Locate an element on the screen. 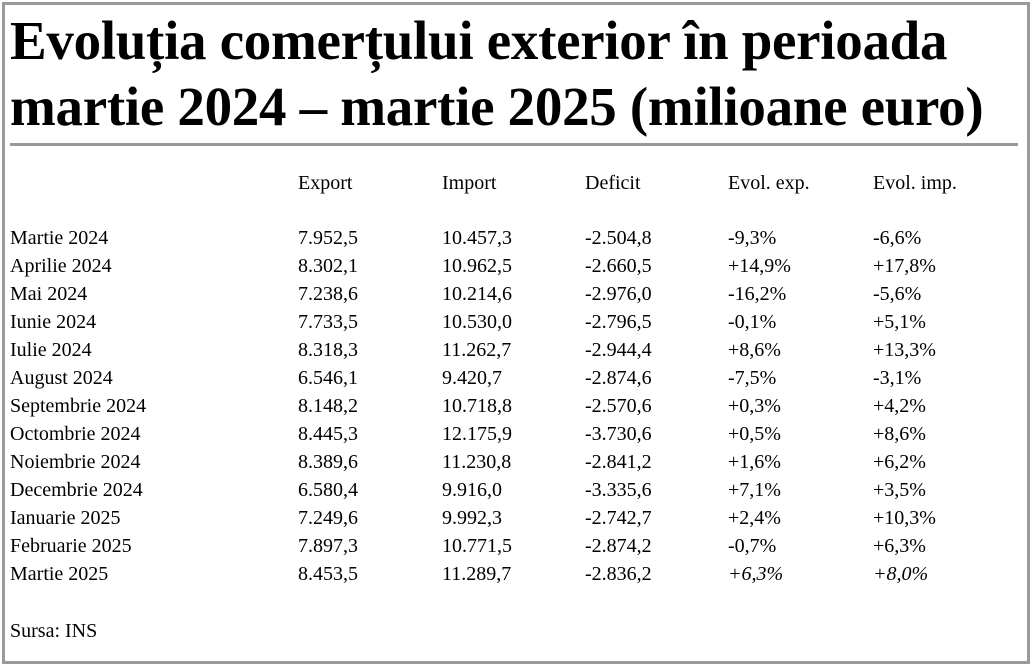 This screenshot has width=1032, height=666. cell-period: Ianuarie 2025 is located at coordinates (65, 518).